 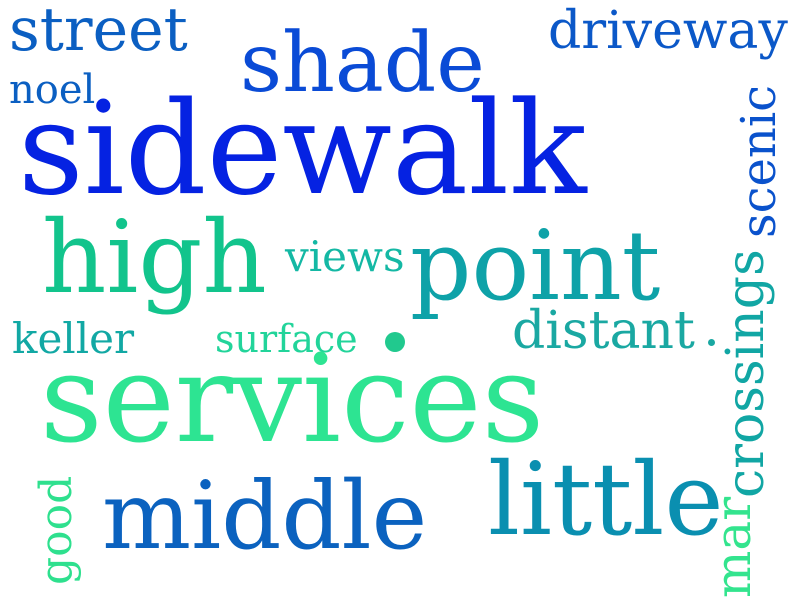 What do you see at coordinates (535, 266) in the screenshot?
I see `word-point: point` at bounding box center [535, 266].